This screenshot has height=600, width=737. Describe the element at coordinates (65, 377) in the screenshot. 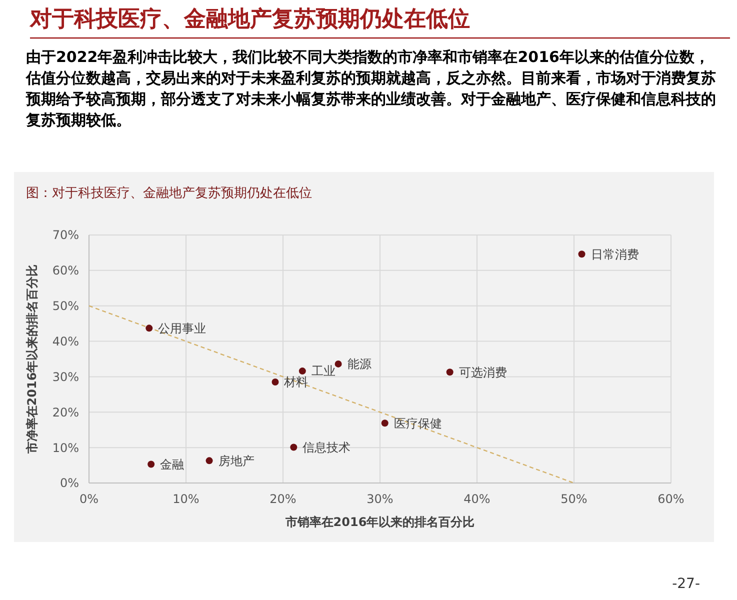

I see `y-tick-label: 30%` at that location.